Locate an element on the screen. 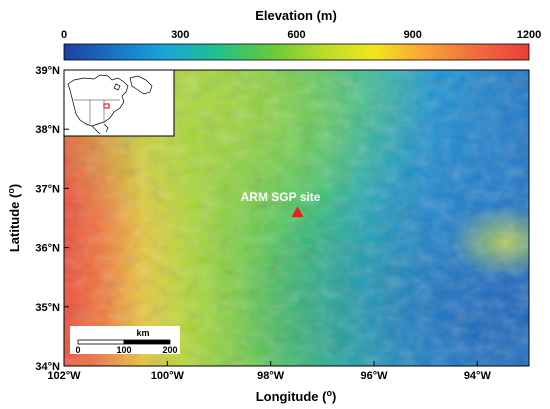 The height and width of the screenshot is (409, 550). scale-bar: km 0 100 200 is located at coordinates (125, 340).